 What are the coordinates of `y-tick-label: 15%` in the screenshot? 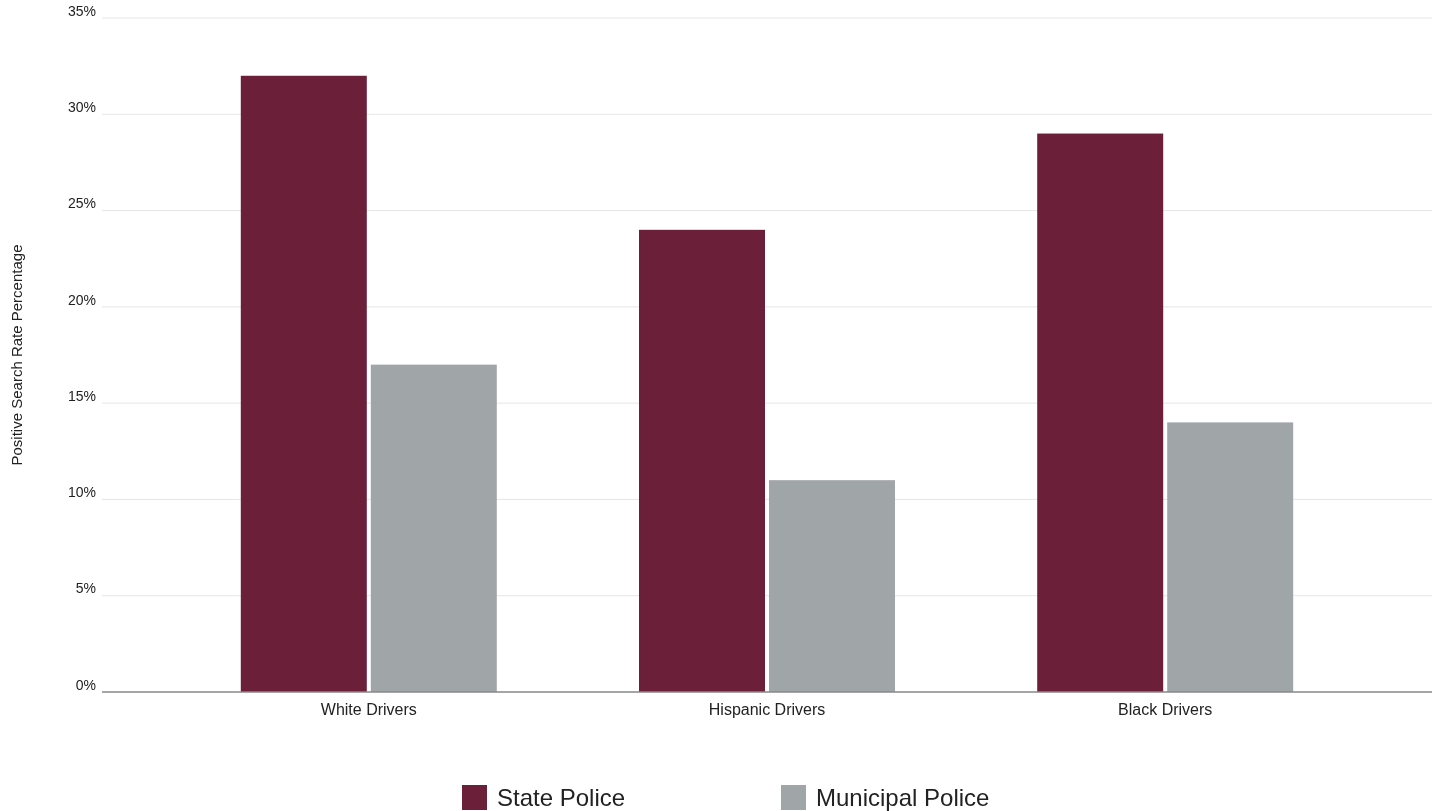 It's located at (81, 395).